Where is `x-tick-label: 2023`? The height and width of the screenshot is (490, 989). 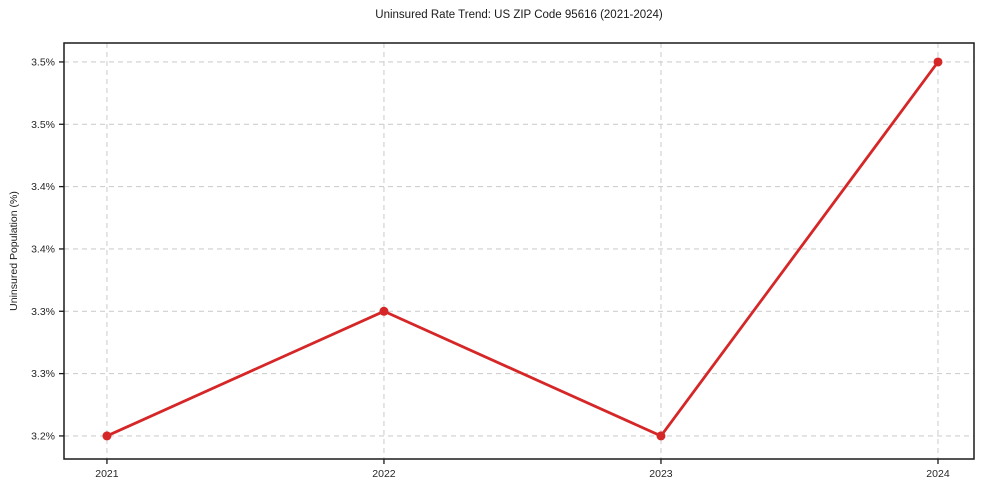 x-tick-label: 2023 is located at coordinates (661, 474).